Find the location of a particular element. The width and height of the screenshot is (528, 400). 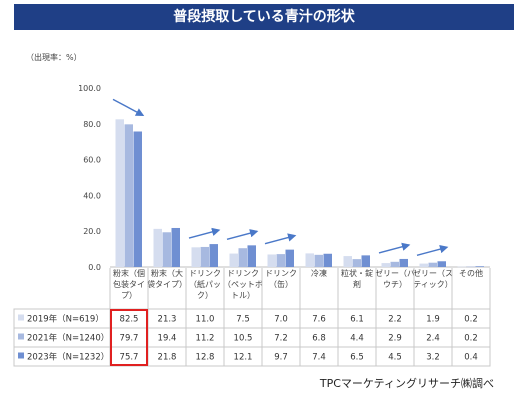

data-label: 4.5 is located at coordinates (395, 358).